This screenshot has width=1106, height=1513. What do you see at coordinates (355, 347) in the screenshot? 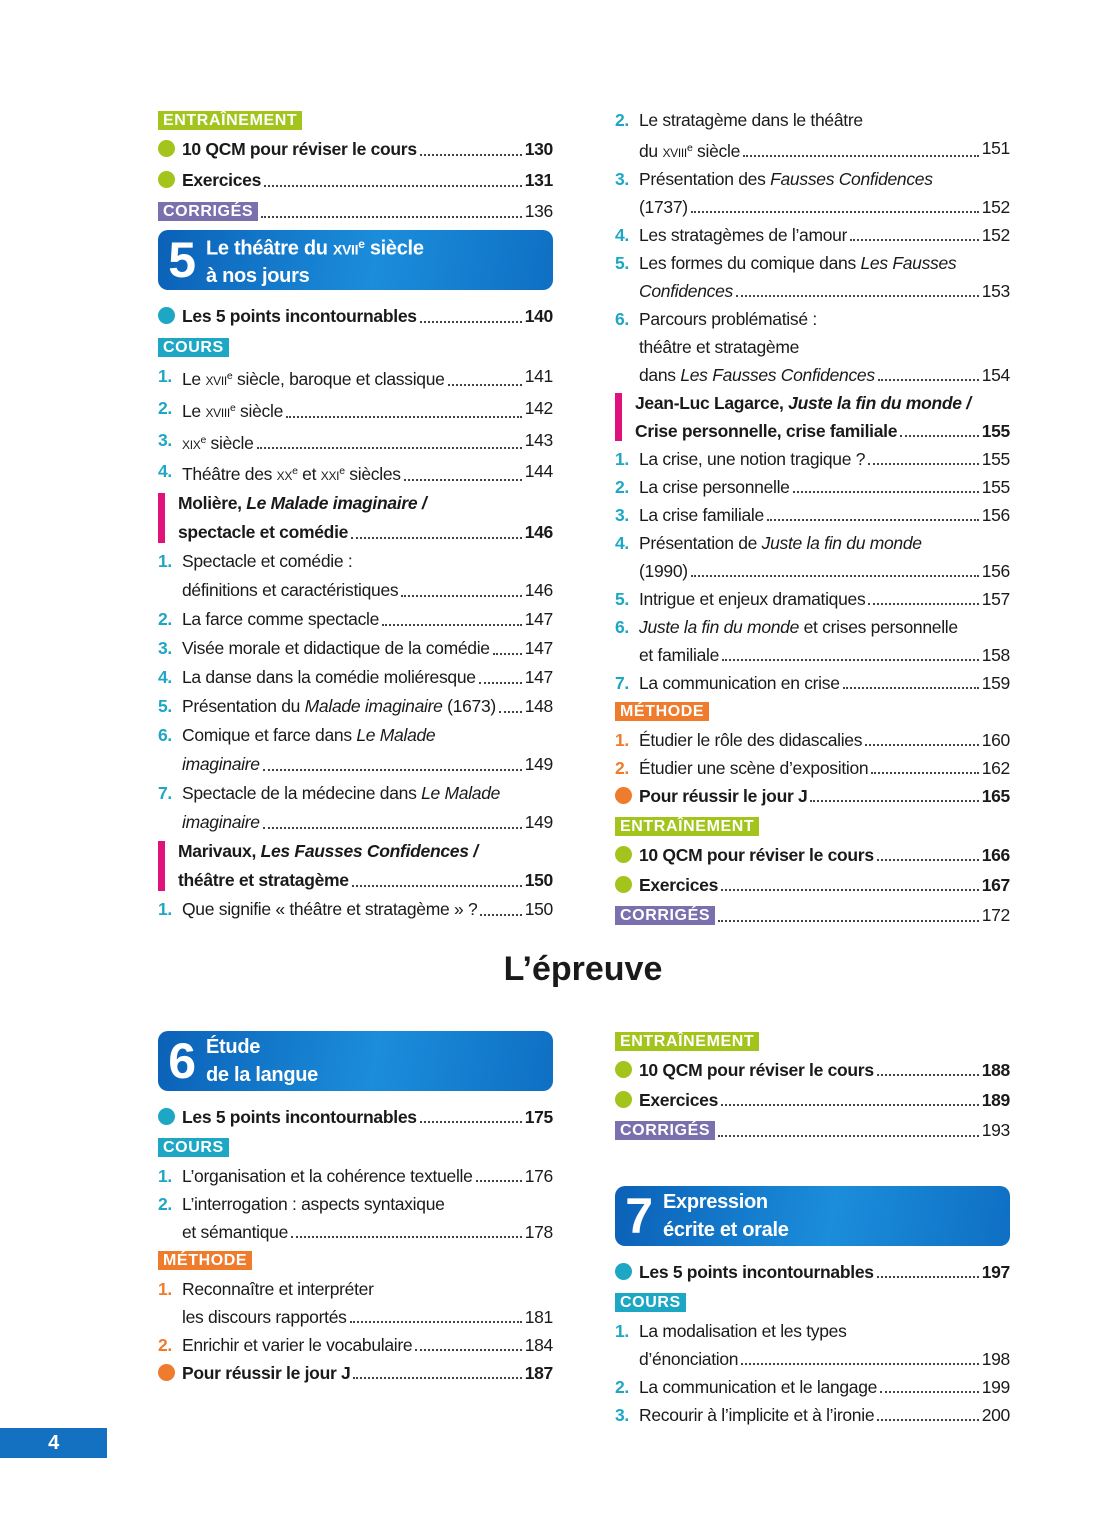
I see `section-badge-row: COURS` at bounding box center [355, 347].